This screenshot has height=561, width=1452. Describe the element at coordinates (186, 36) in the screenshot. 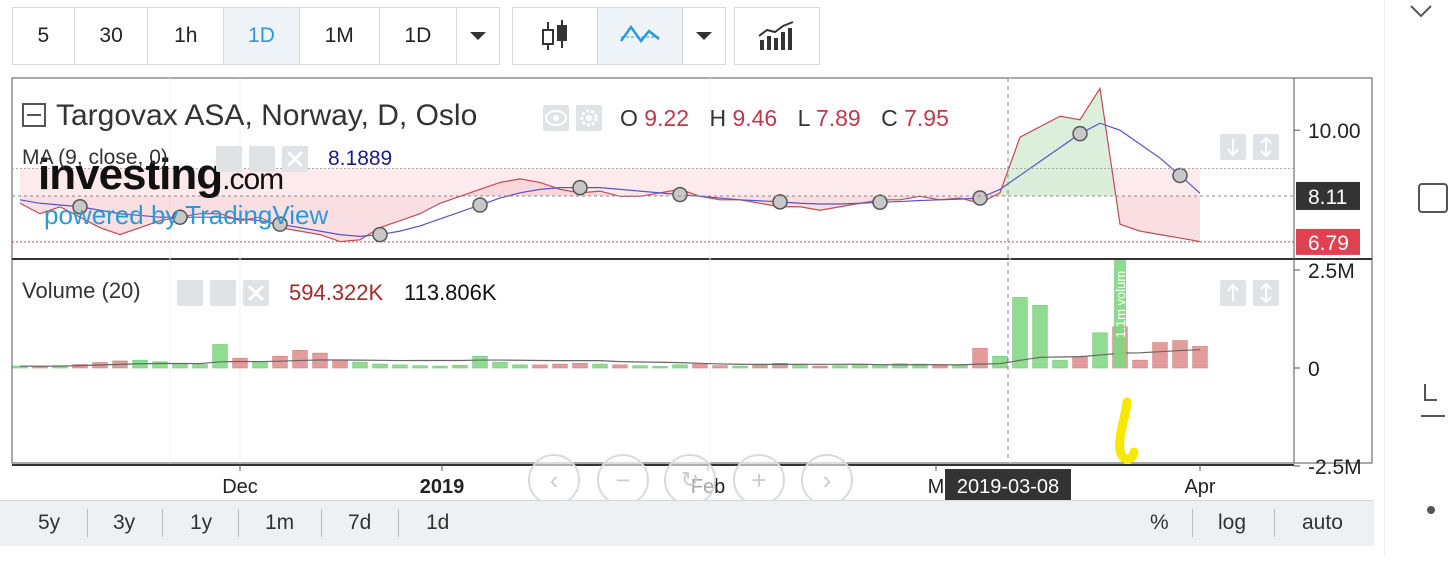

I see `interval-1h: 1h` at that location.